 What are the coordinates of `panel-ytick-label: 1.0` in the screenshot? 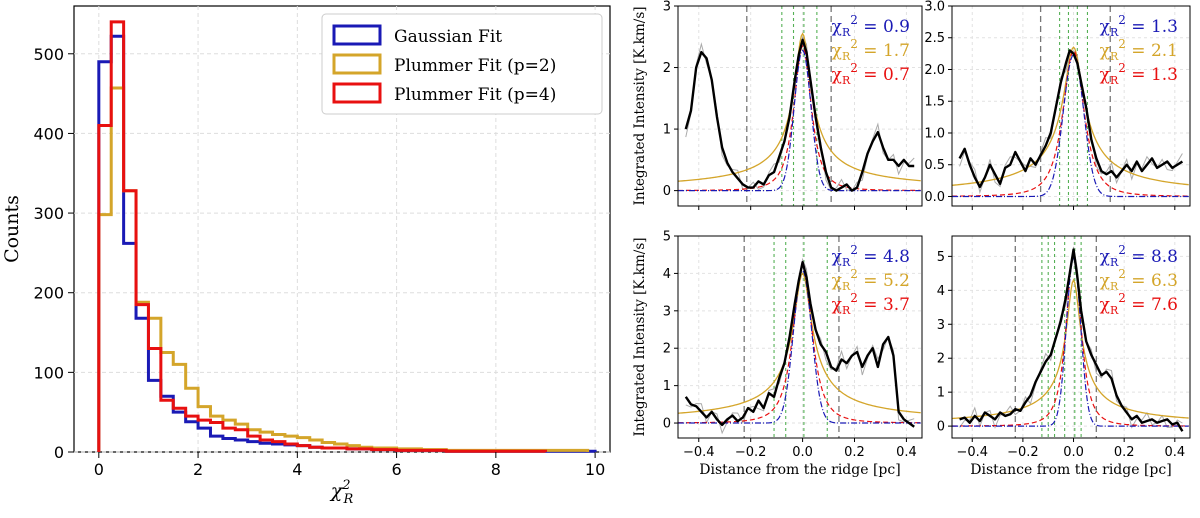 It's located at (934, 133).